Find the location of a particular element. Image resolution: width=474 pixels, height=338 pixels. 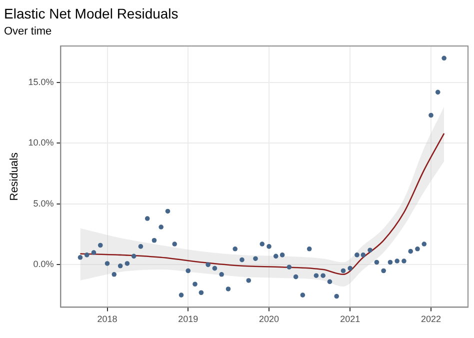

x-tick-label: 2018 is located at coordinates (107, 319).